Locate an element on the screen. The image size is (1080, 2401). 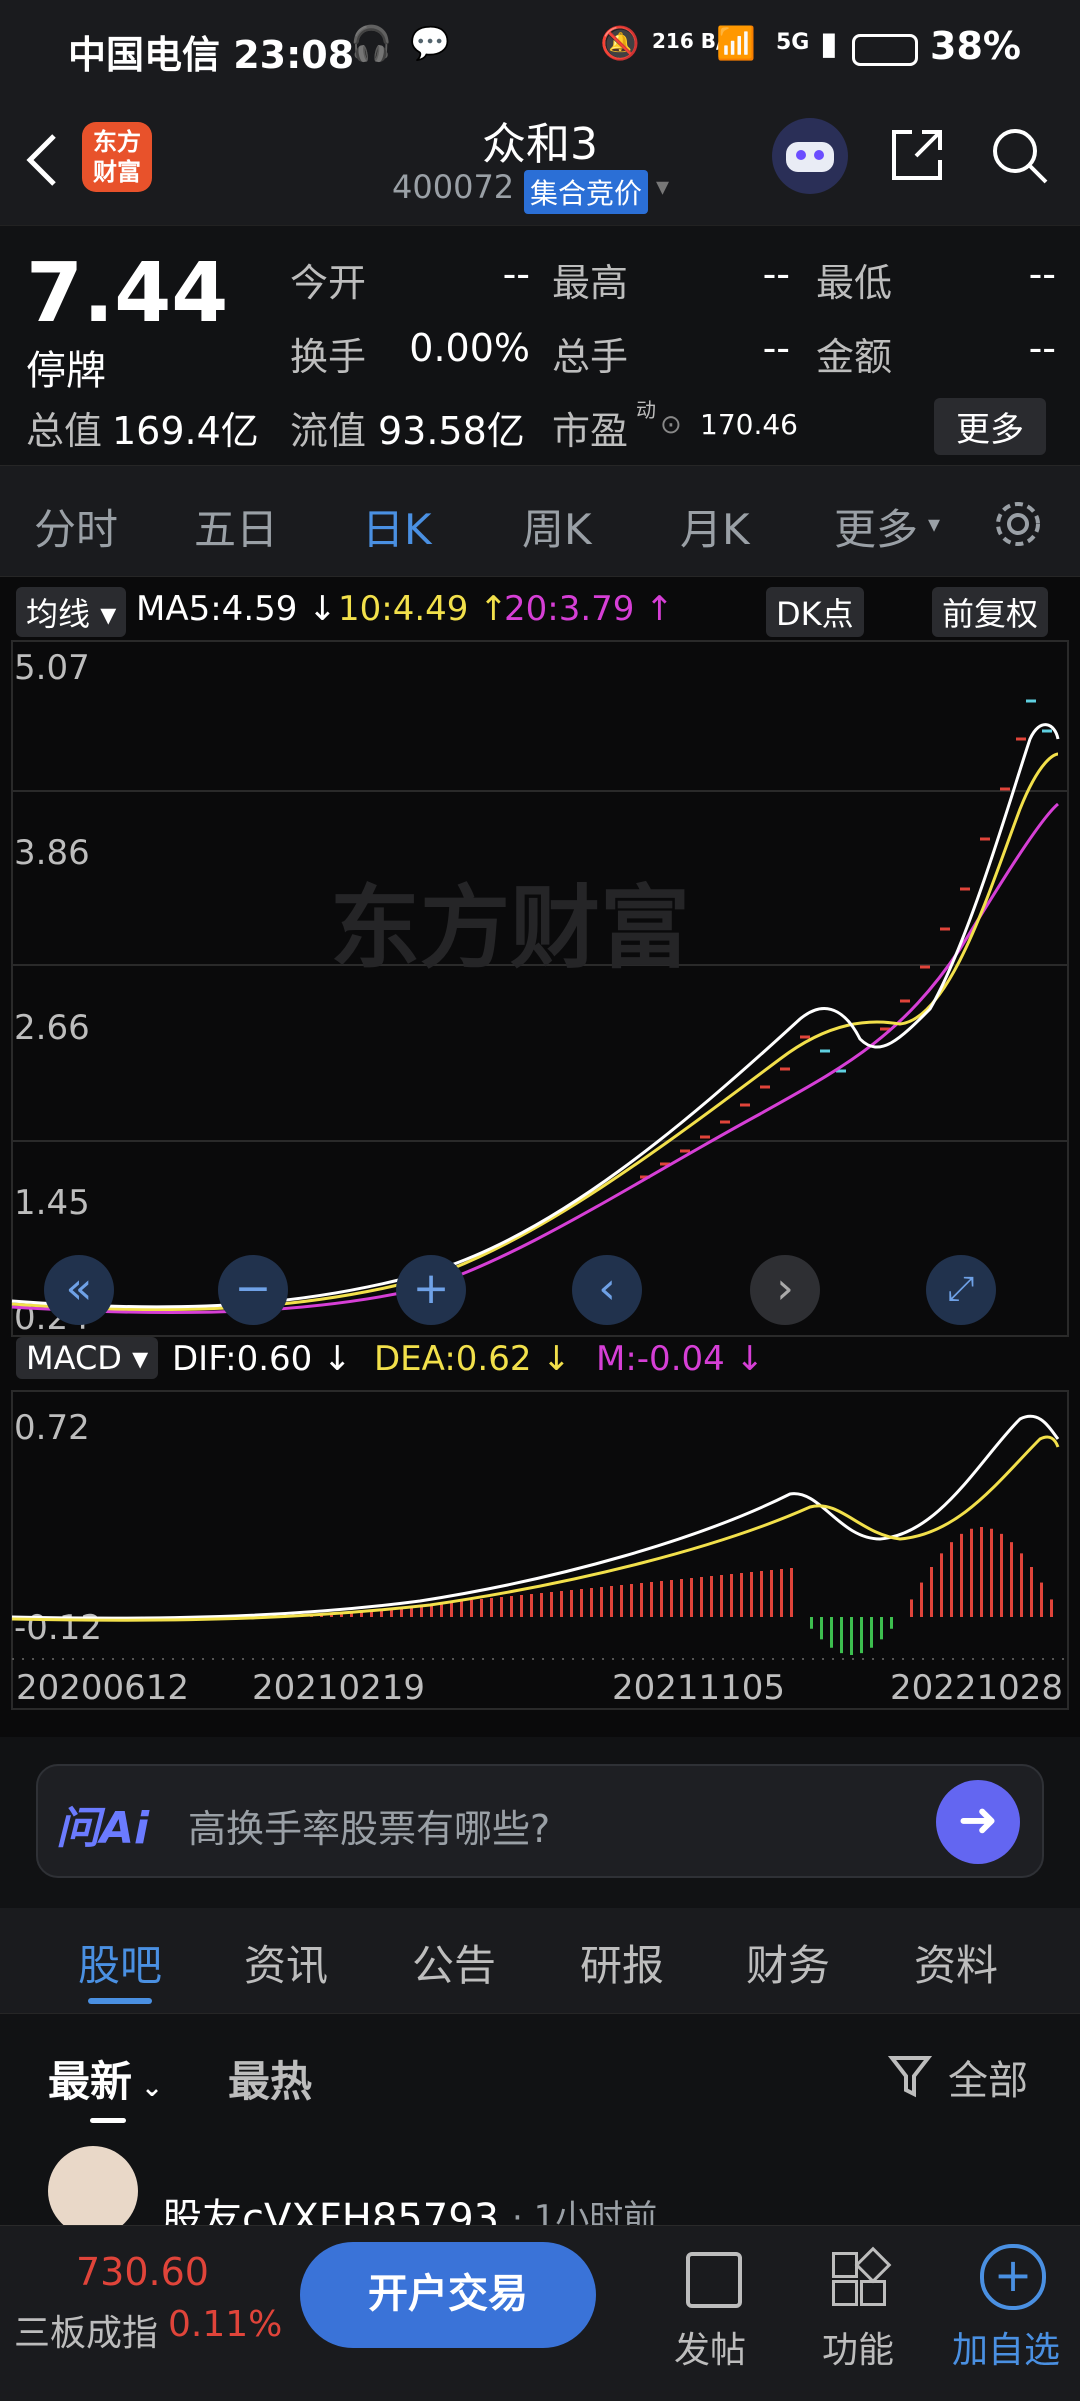
ma20-text: 20:3.79 is located at coordinates (569, 609).